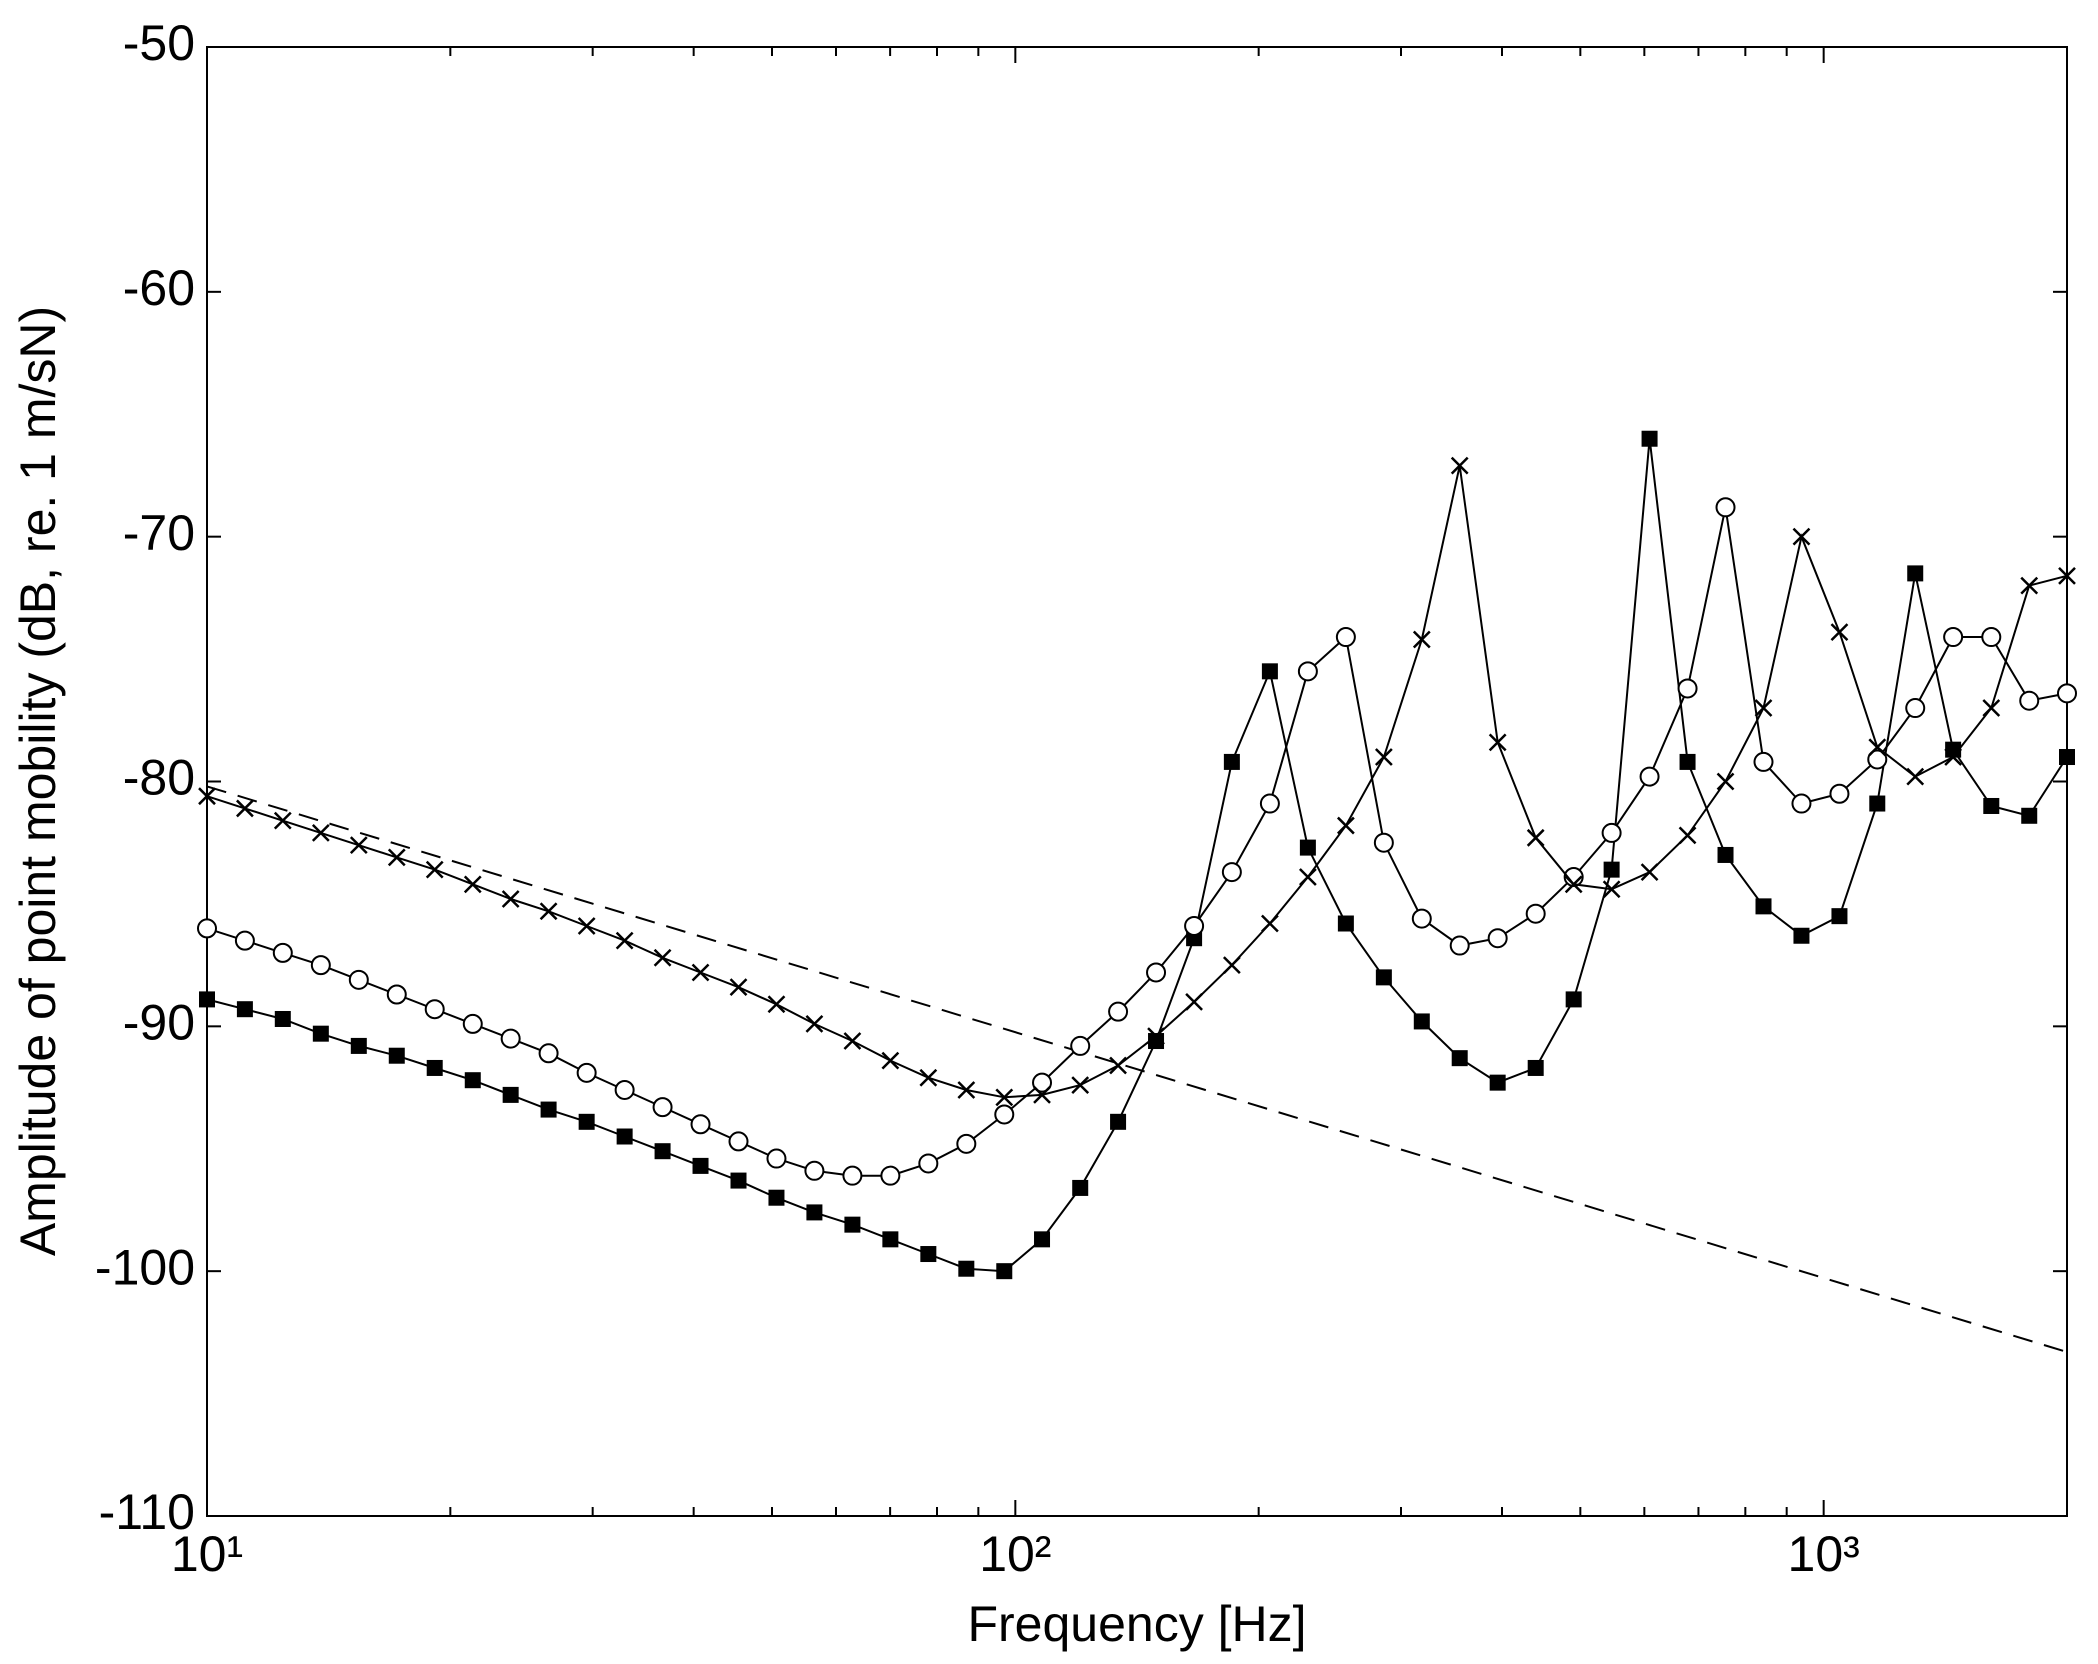 Image resolution: width=2098 pixels, height=1664 pixels. Describe the element at coordinates (207, 1554) in the screenshot. I see `x-tick-label: 10¹` at that location.